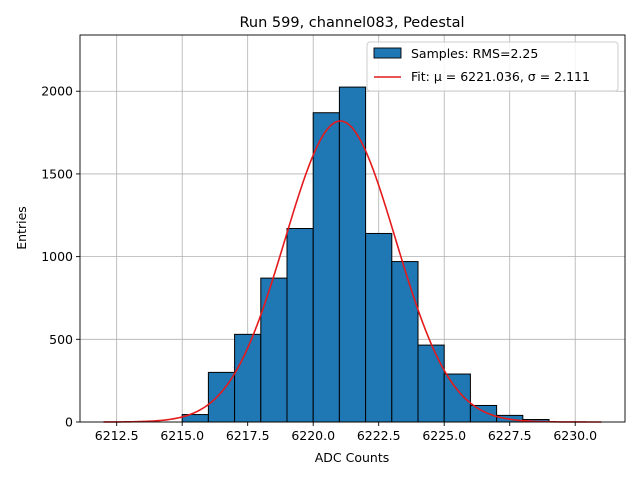  I want to click on y-axis-ticks: 0 500 1000 1500 2000, so click(60, 257).